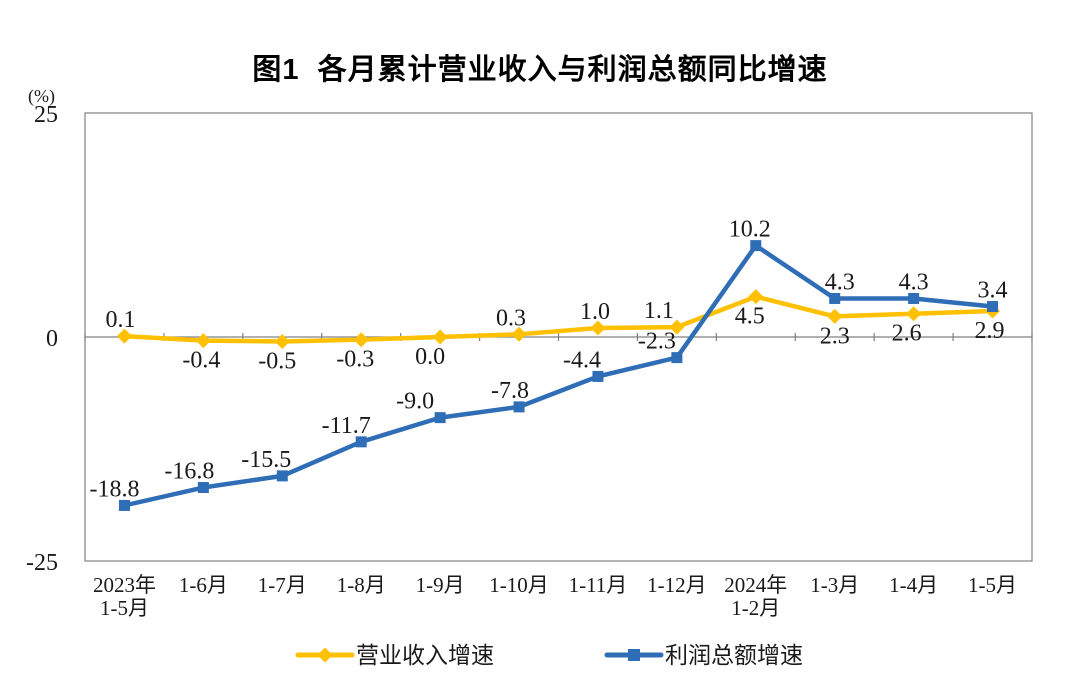 This screenshot has width=1080, height=681. I want to click on y-axis-unit-label: (%), so click(41, 96).